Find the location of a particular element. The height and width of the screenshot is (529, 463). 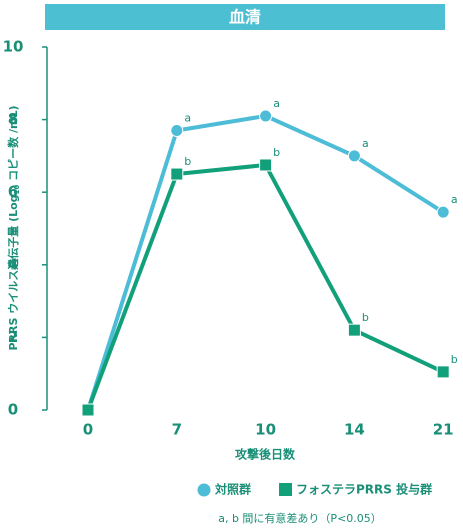

legend-label: フォステラPRRS 投与群 is located at coordinates (364, 489).